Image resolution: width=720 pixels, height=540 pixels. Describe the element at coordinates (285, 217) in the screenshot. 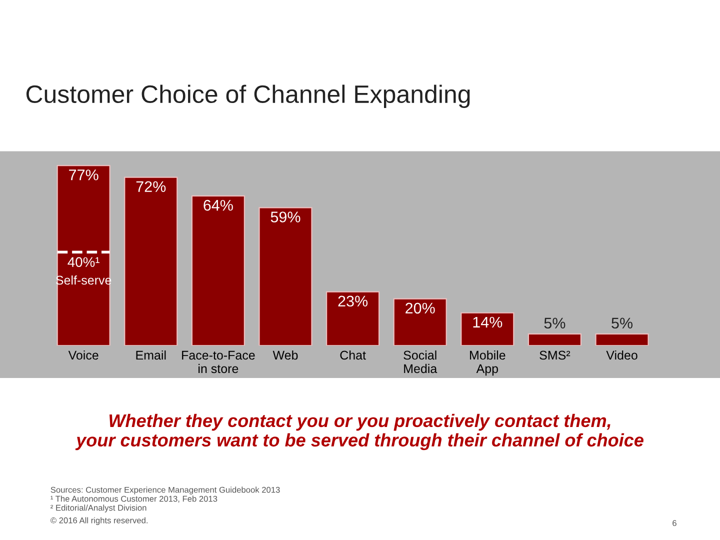

I see `data-label: 59%` at that location.